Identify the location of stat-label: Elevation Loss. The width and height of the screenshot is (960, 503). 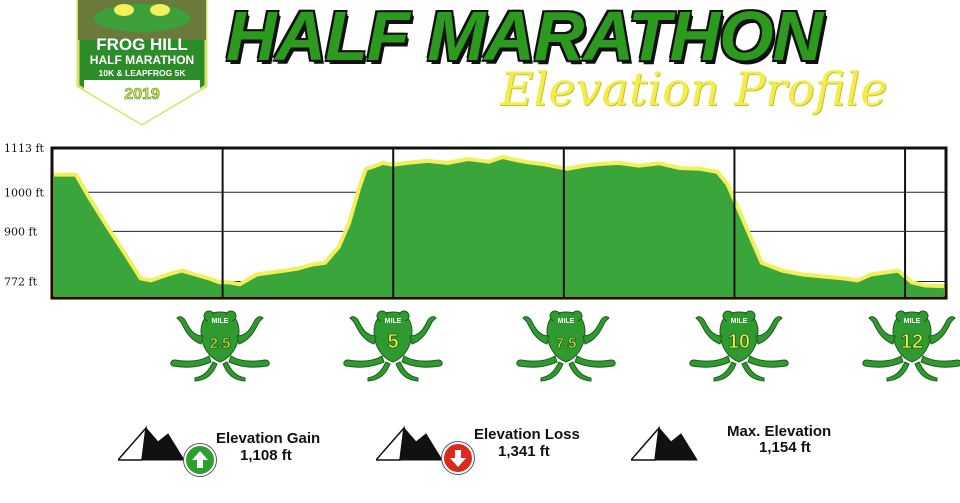
(527, 434).